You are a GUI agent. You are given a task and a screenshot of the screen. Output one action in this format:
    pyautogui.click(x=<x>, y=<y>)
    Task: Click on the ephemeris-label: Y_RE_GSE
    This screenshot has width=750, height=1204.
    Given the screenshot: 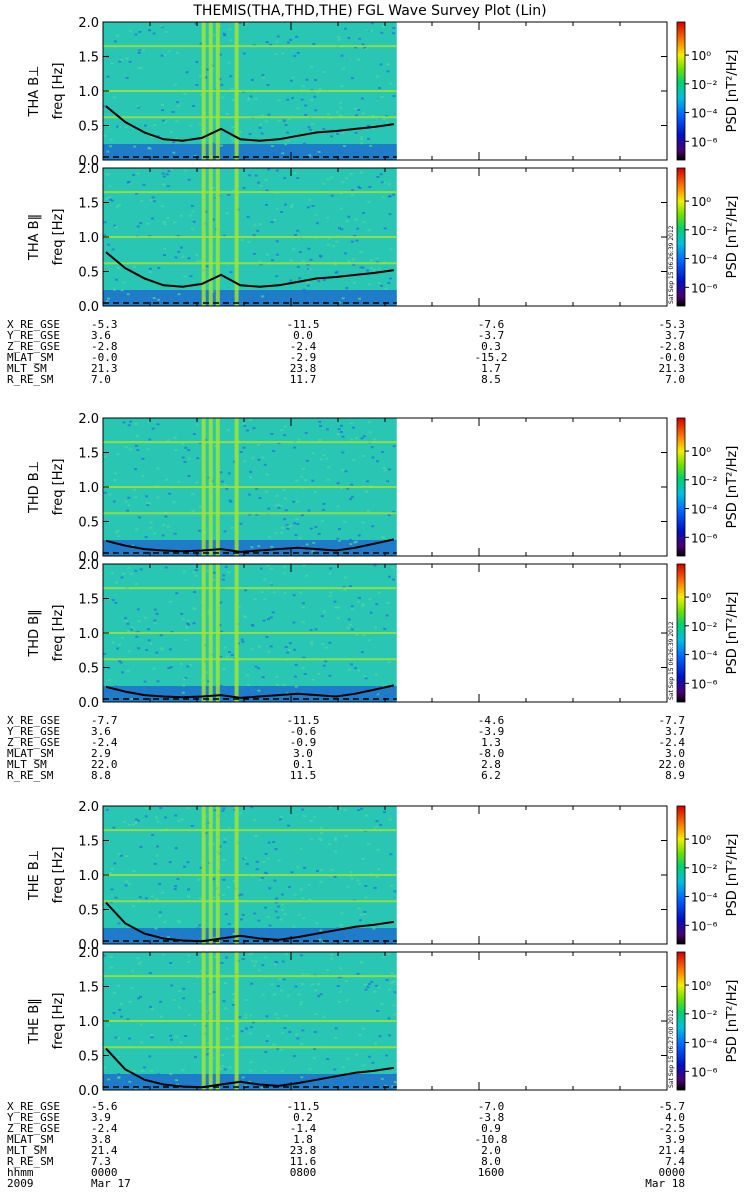 What is the action you would take?
    pyautogui.click(x=33, y=1117)
    